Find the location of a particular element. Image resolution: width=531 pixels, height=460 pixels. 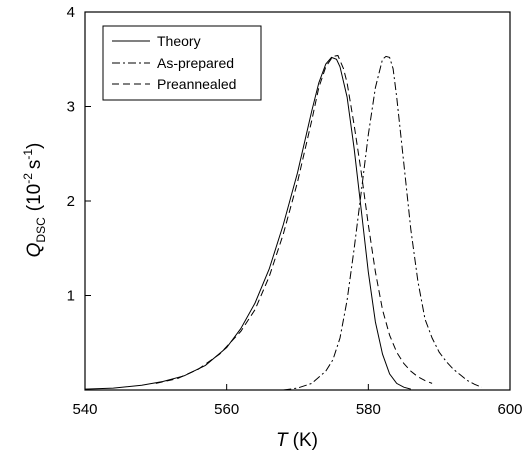

y-tick-label: 1 is located at coordinates (71, 296).